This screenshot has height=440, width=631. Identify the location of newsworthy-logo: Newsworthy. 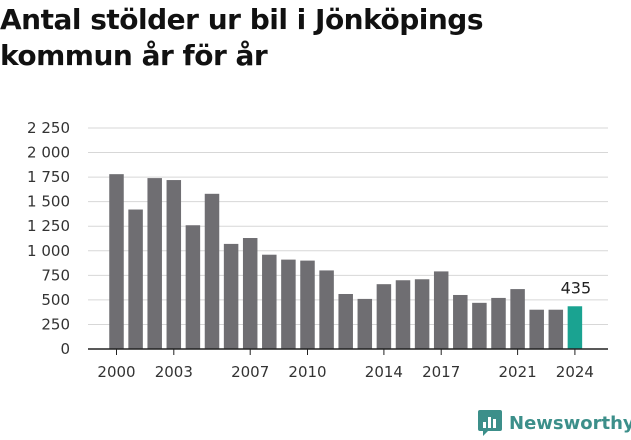
(554, 423).